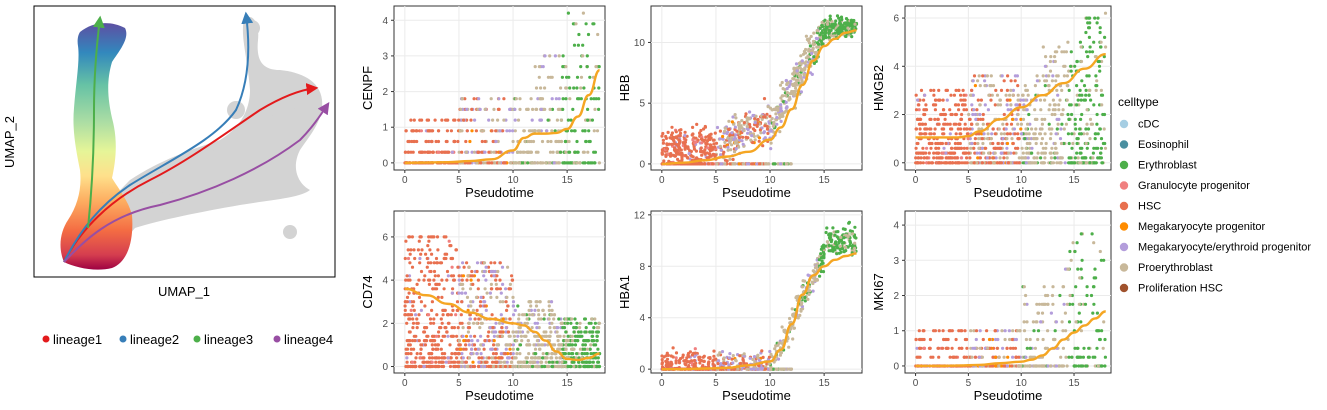 Image resolution: width=1327 pixels, height=410 pixels. Describe the element at coordinates (277, 339) in the screenshot. I see `lineage4-dot` at that location.